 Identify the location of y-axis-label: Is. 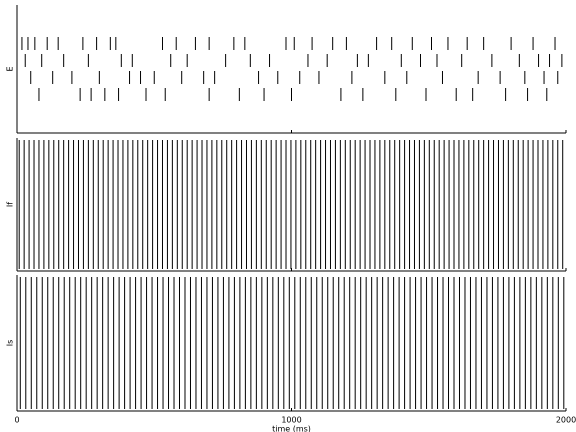
(10, 343).